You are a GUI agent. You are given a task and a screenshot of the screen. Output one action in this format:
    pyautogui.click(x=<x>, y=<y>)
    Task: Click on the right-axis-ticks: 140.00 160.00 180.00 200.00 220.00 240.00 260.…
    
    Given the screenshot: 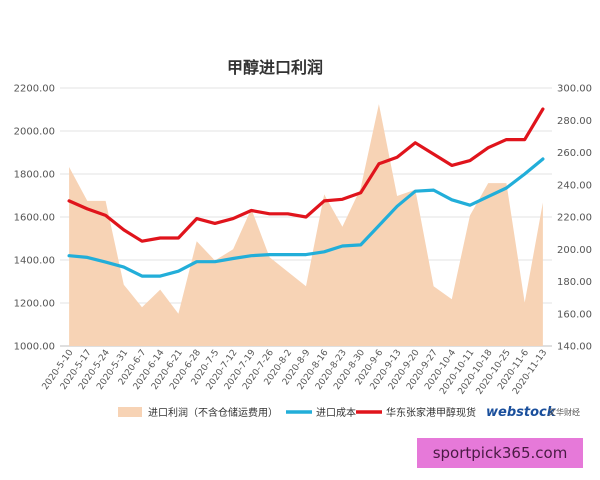 What is the action you would take?
    pyautogui.click(x=574, y=218)
    